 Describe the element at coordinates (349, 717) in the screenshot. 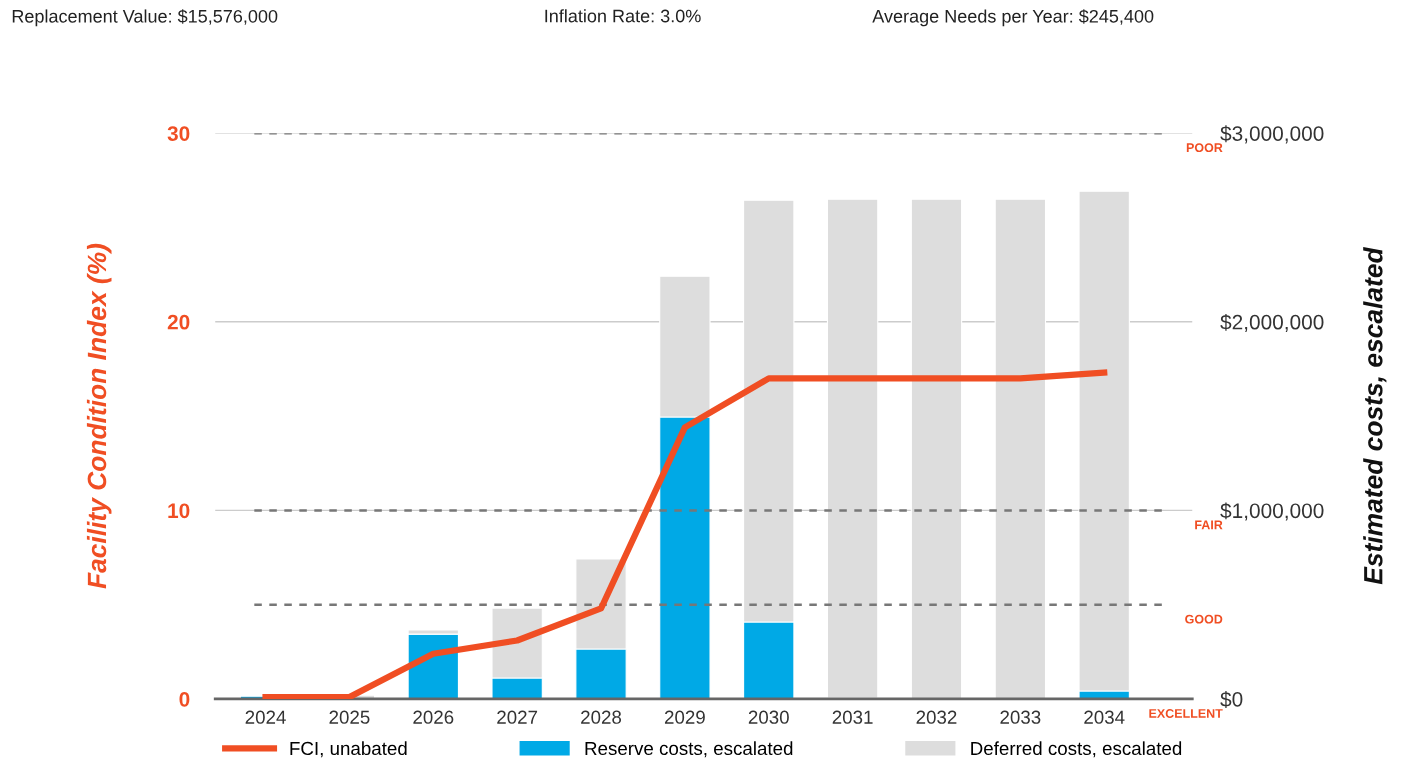

I see `x-tick-label: 2025` at that location.